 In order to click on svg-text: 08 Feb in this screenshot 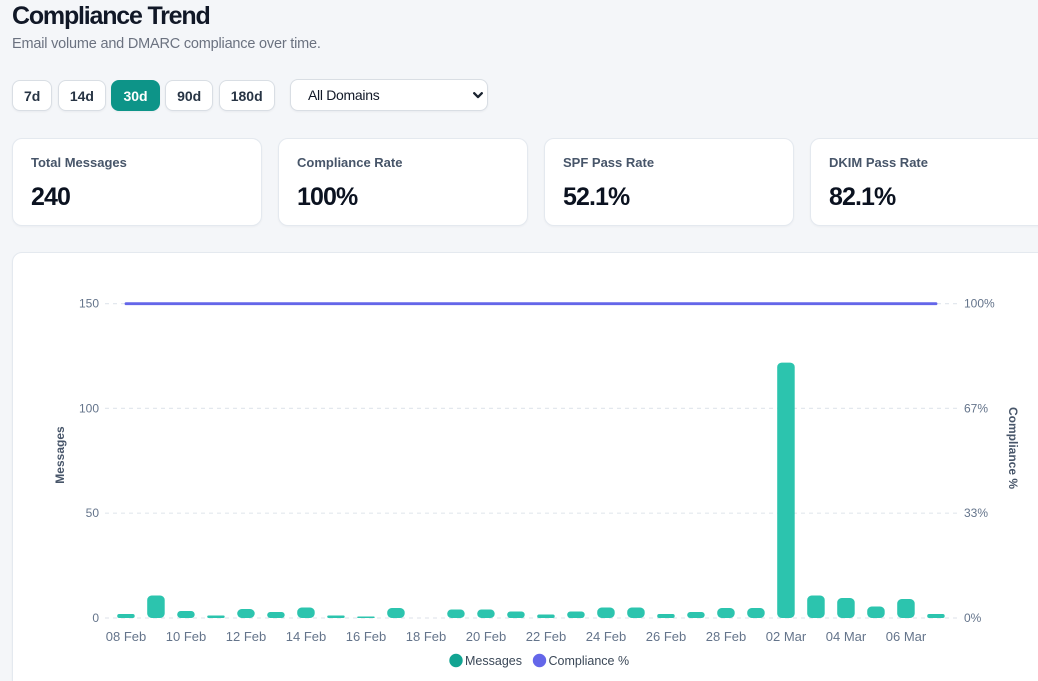, I will do `click(126, 636)`.